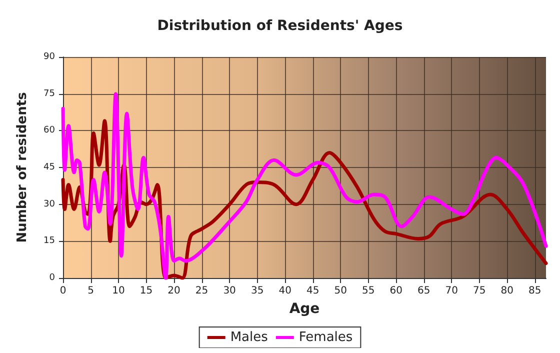  Describe the element at coordinates (50, 131) in the screenshot. I see `y-tick-label: 60` at that location.